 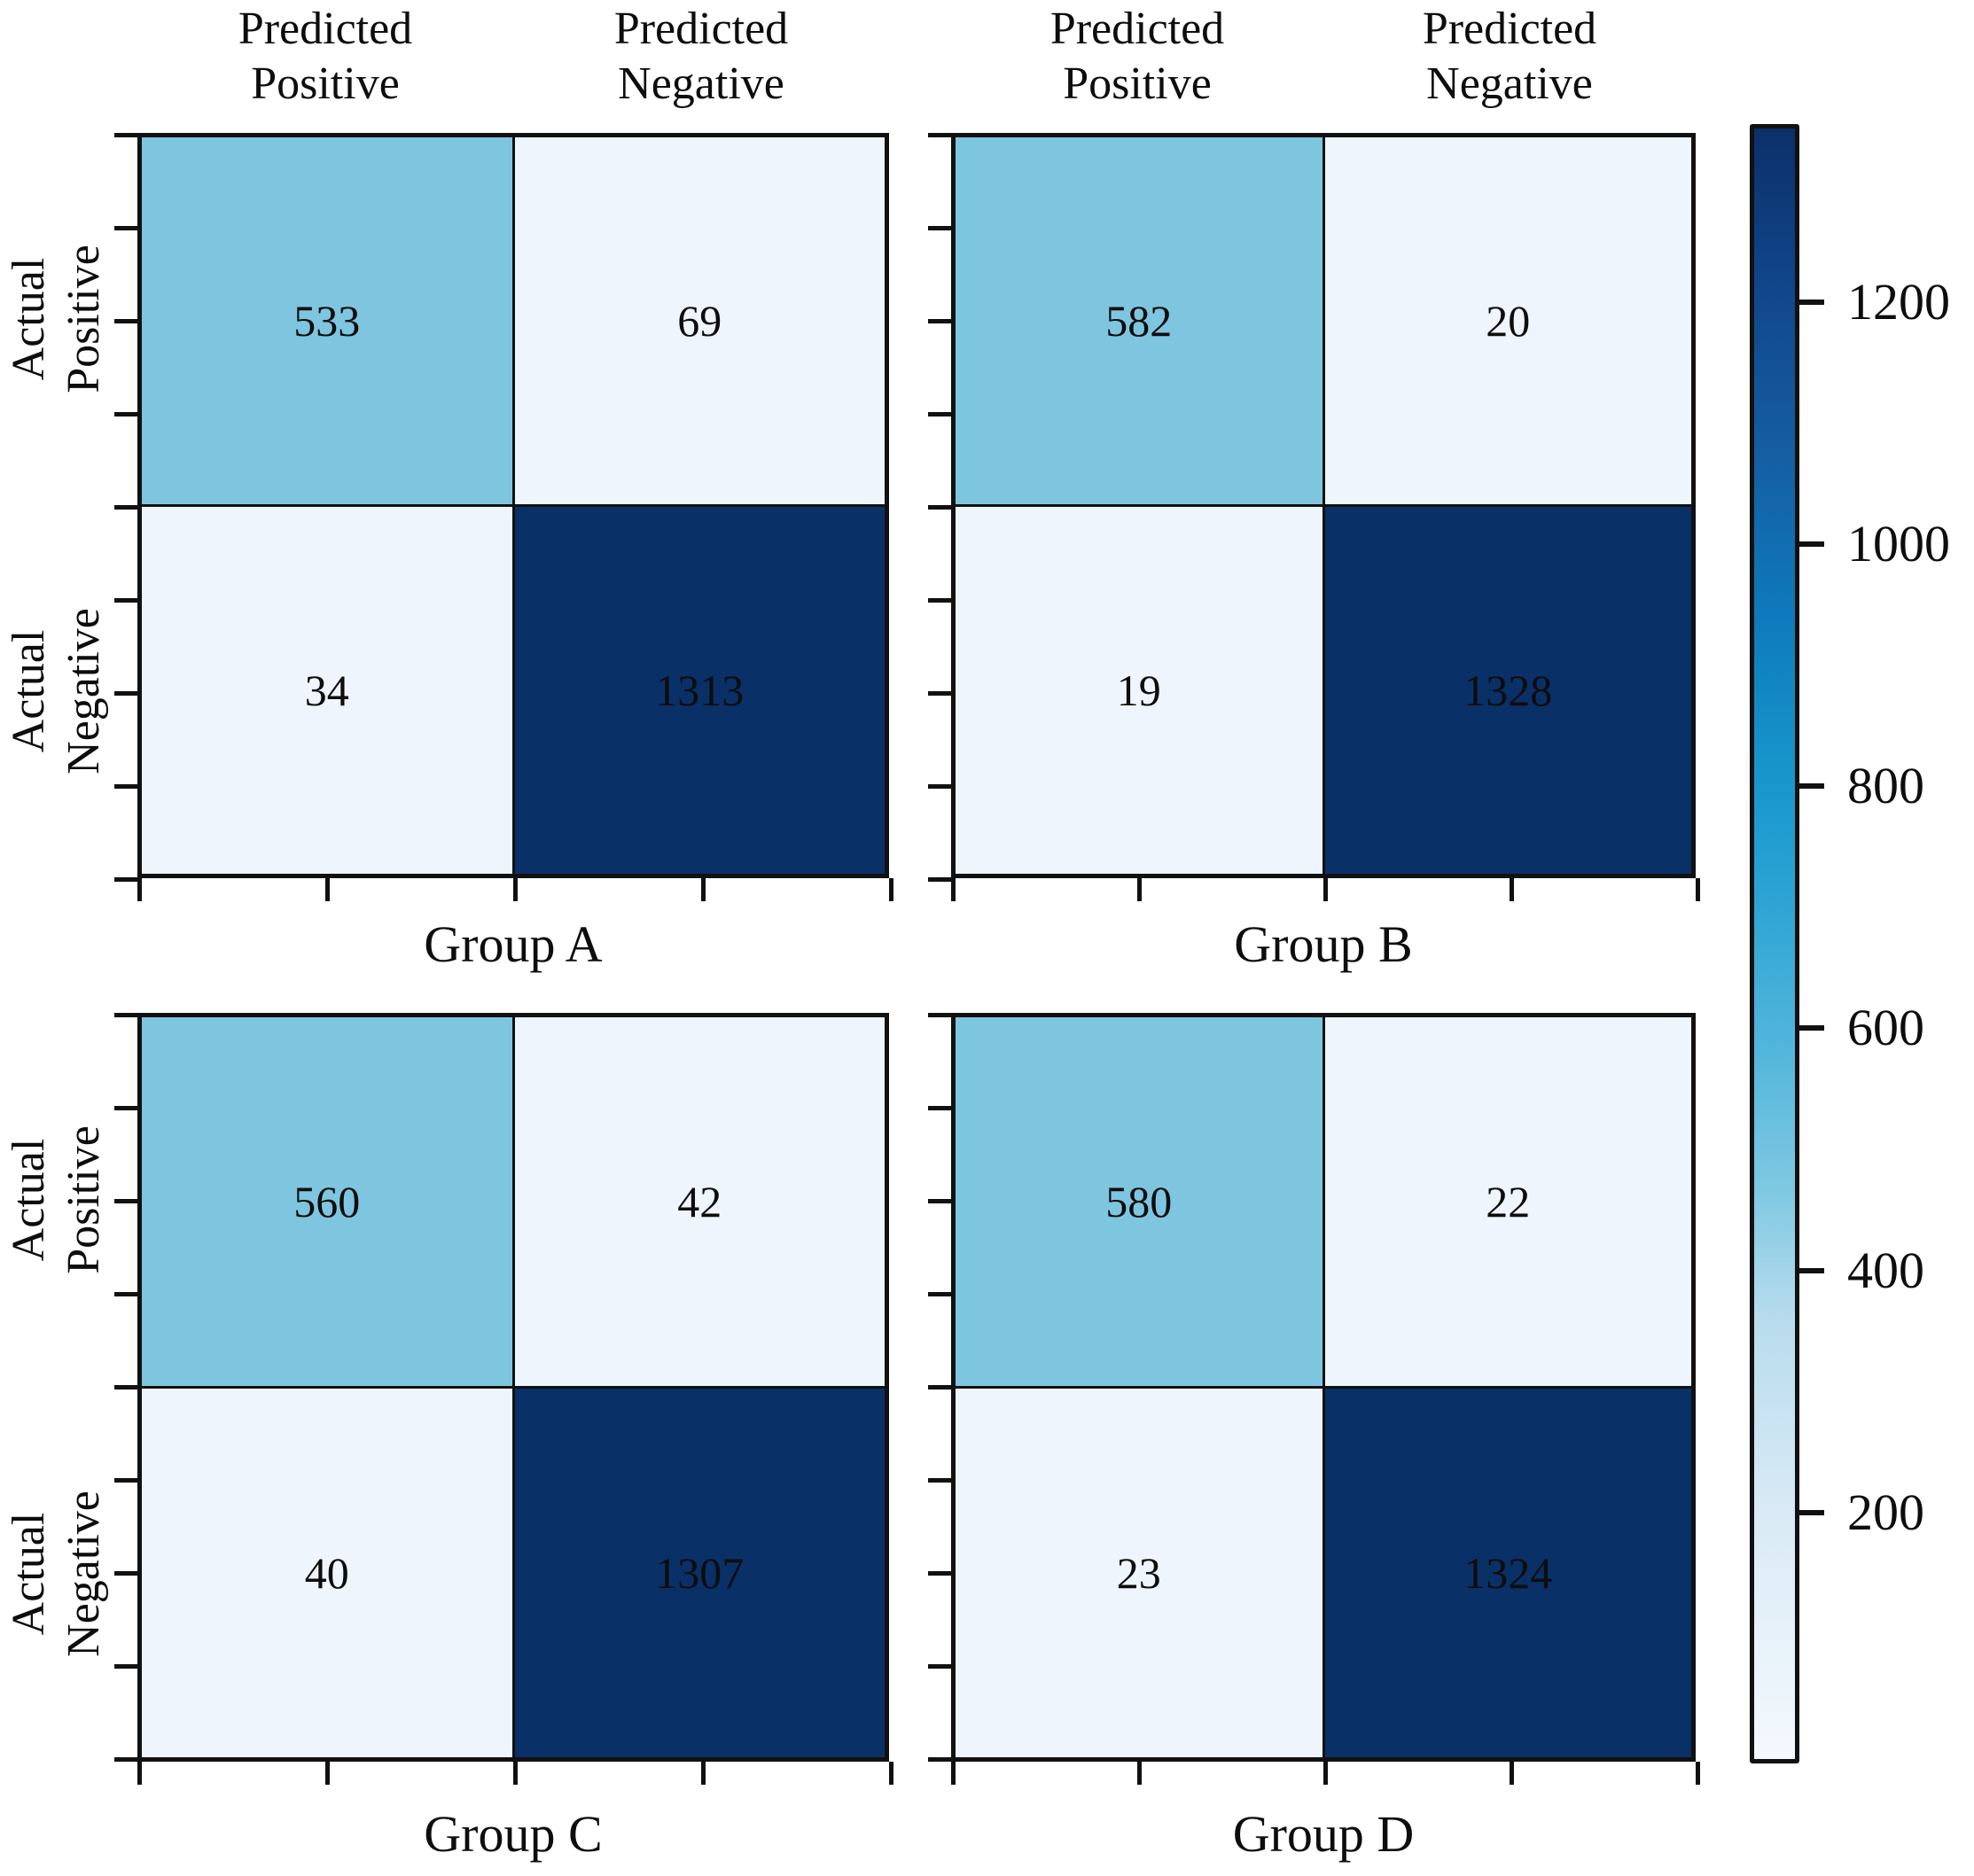 What do you see at coordinates (515, 1773) in the screenshot?
I see `x-axis-ticks-group-c` at bounding box center [515, 1773].